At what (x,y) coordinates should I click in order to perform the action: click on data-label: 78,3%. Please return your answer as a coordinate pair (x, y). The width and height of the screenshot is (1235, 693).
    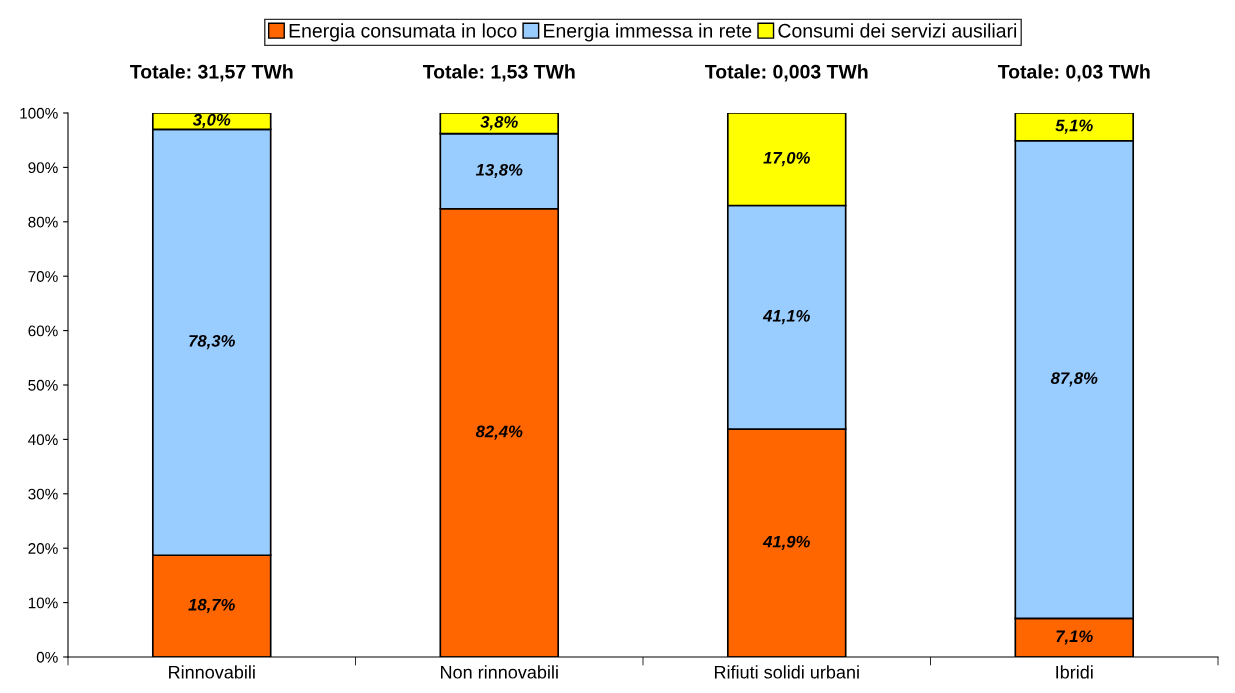
    Looking at the image, I should click on (212, 342).